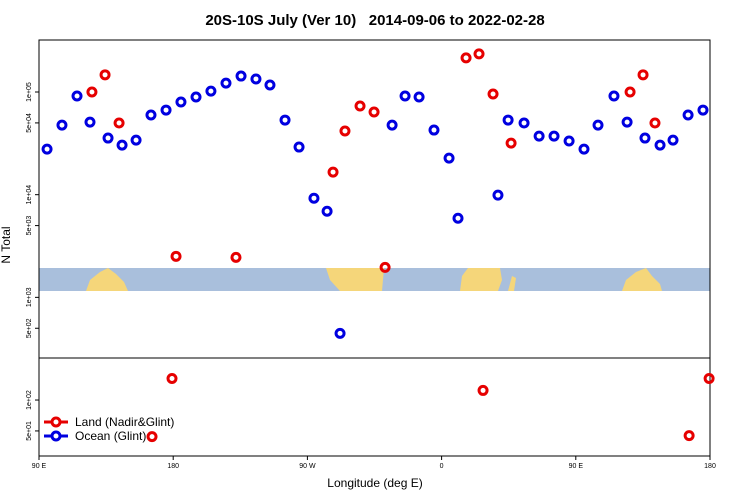  I want to click on y-tick-label: 1e+02, so click(29, 400).